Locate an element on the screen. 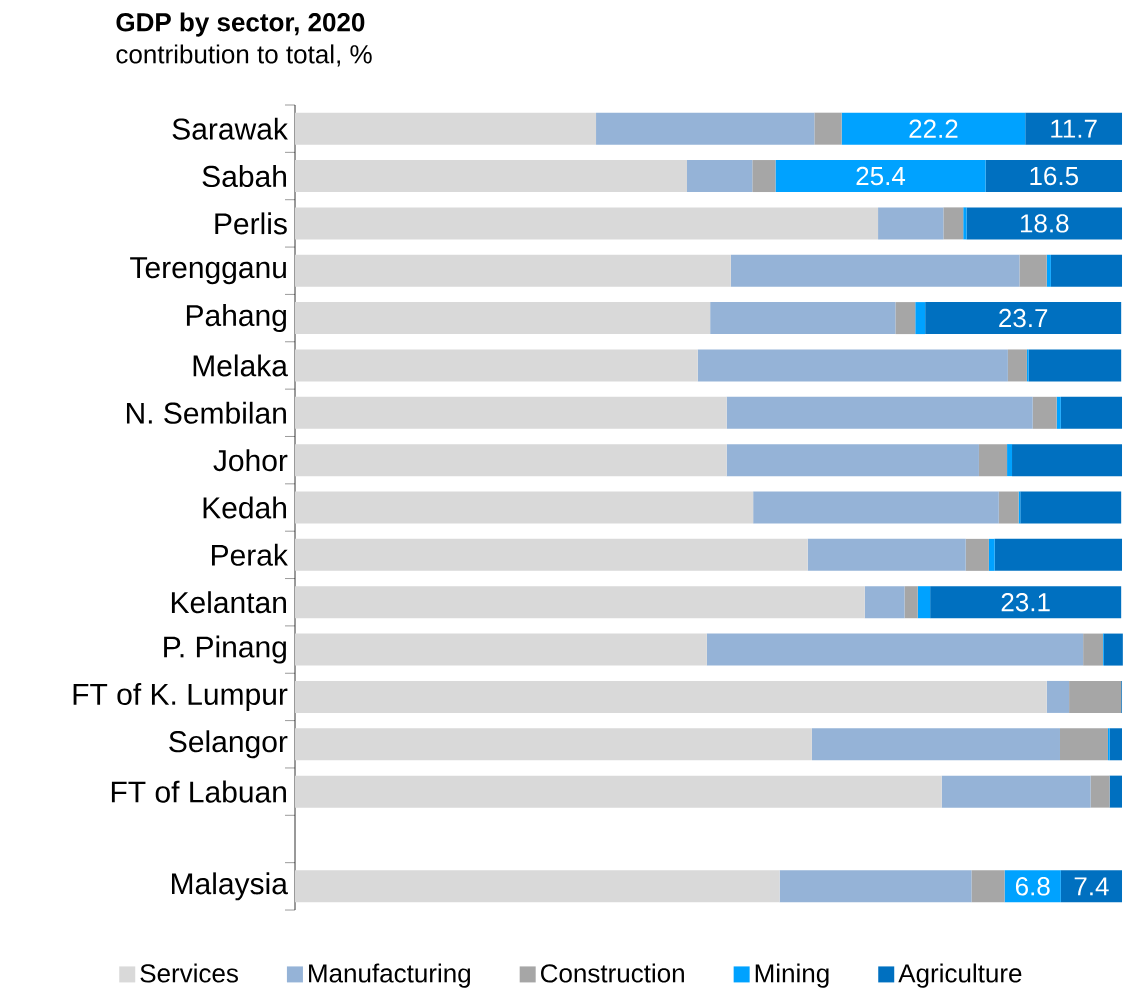  y-tick-label: Perak is located at coordinates (250, 554).